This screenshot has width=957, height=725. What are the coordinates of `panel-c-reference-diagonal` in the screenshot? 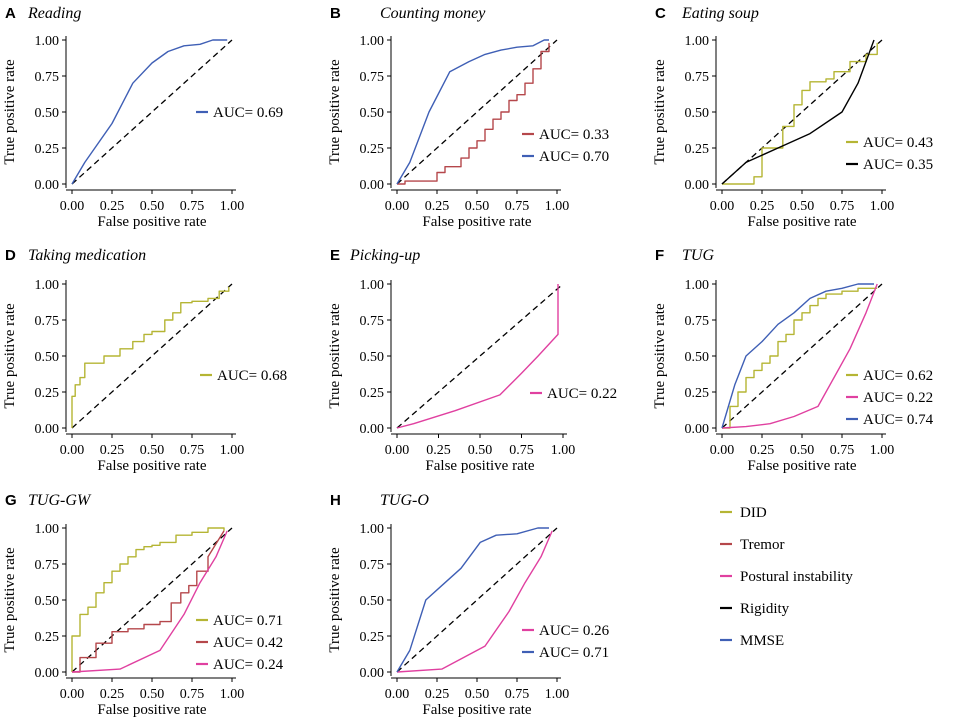 It's located at (802, 112).